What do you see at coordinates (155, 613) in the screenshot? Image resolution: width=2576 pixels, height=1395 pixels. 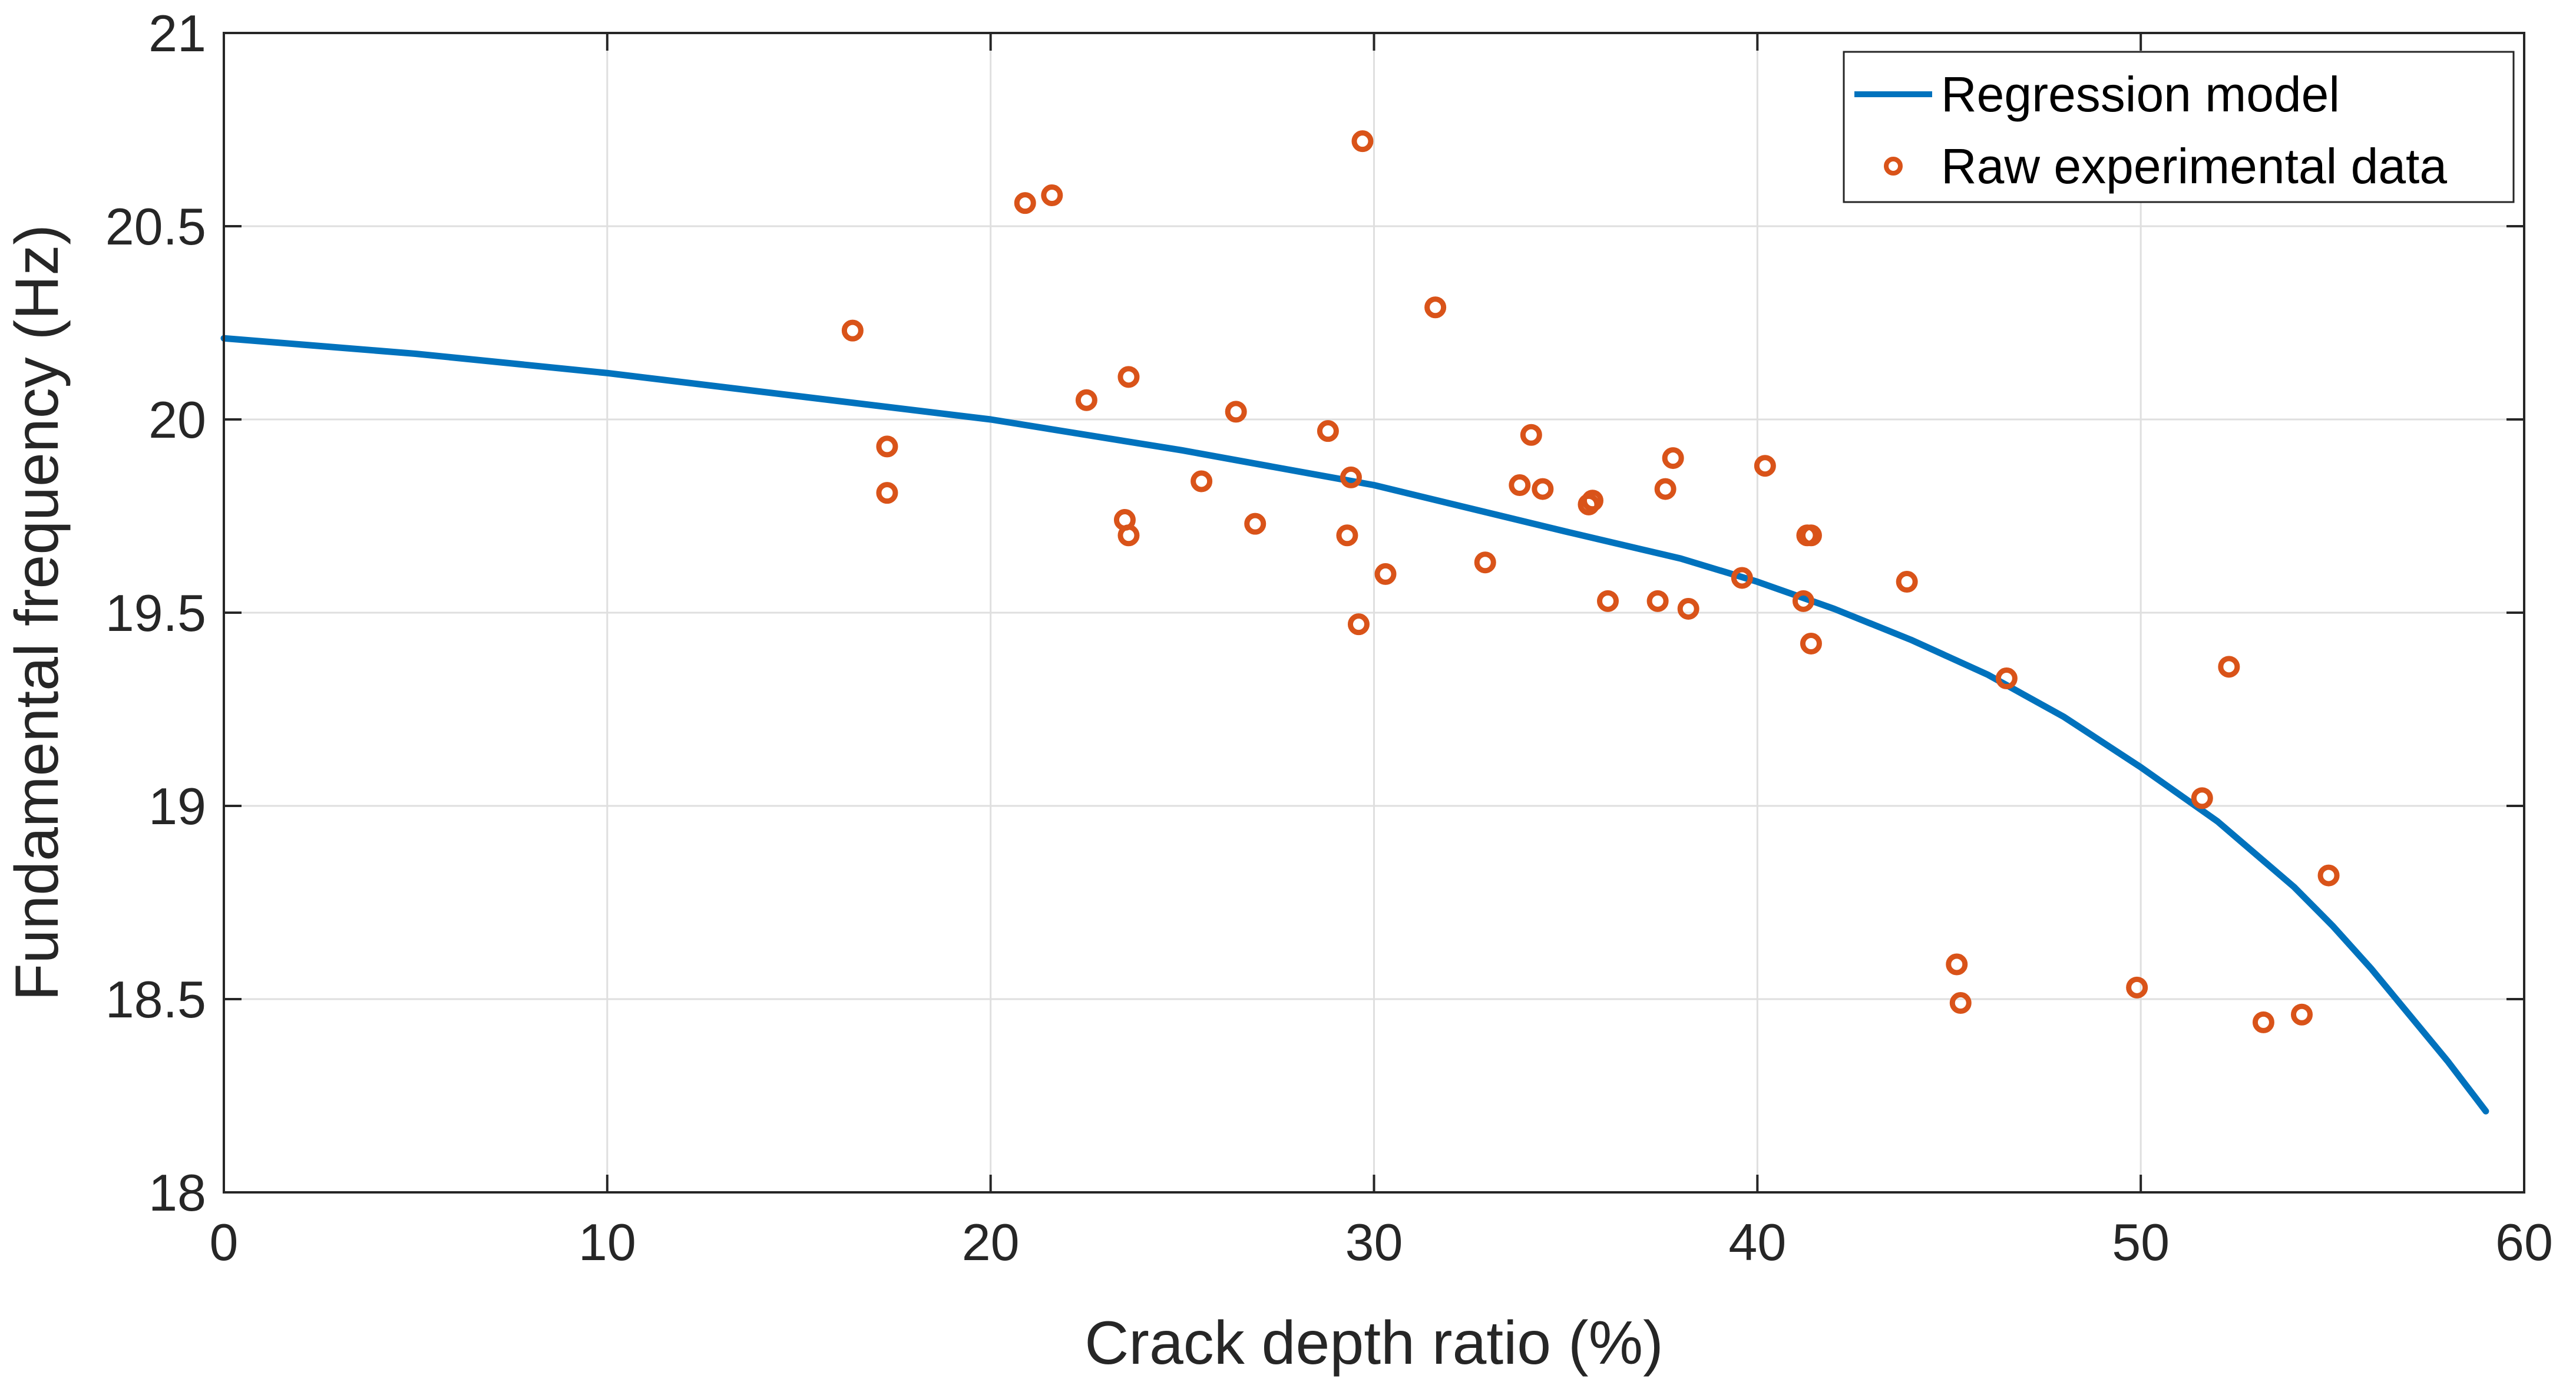 I see `y-tick-label: 19.5` at bounding box center [155, 613].